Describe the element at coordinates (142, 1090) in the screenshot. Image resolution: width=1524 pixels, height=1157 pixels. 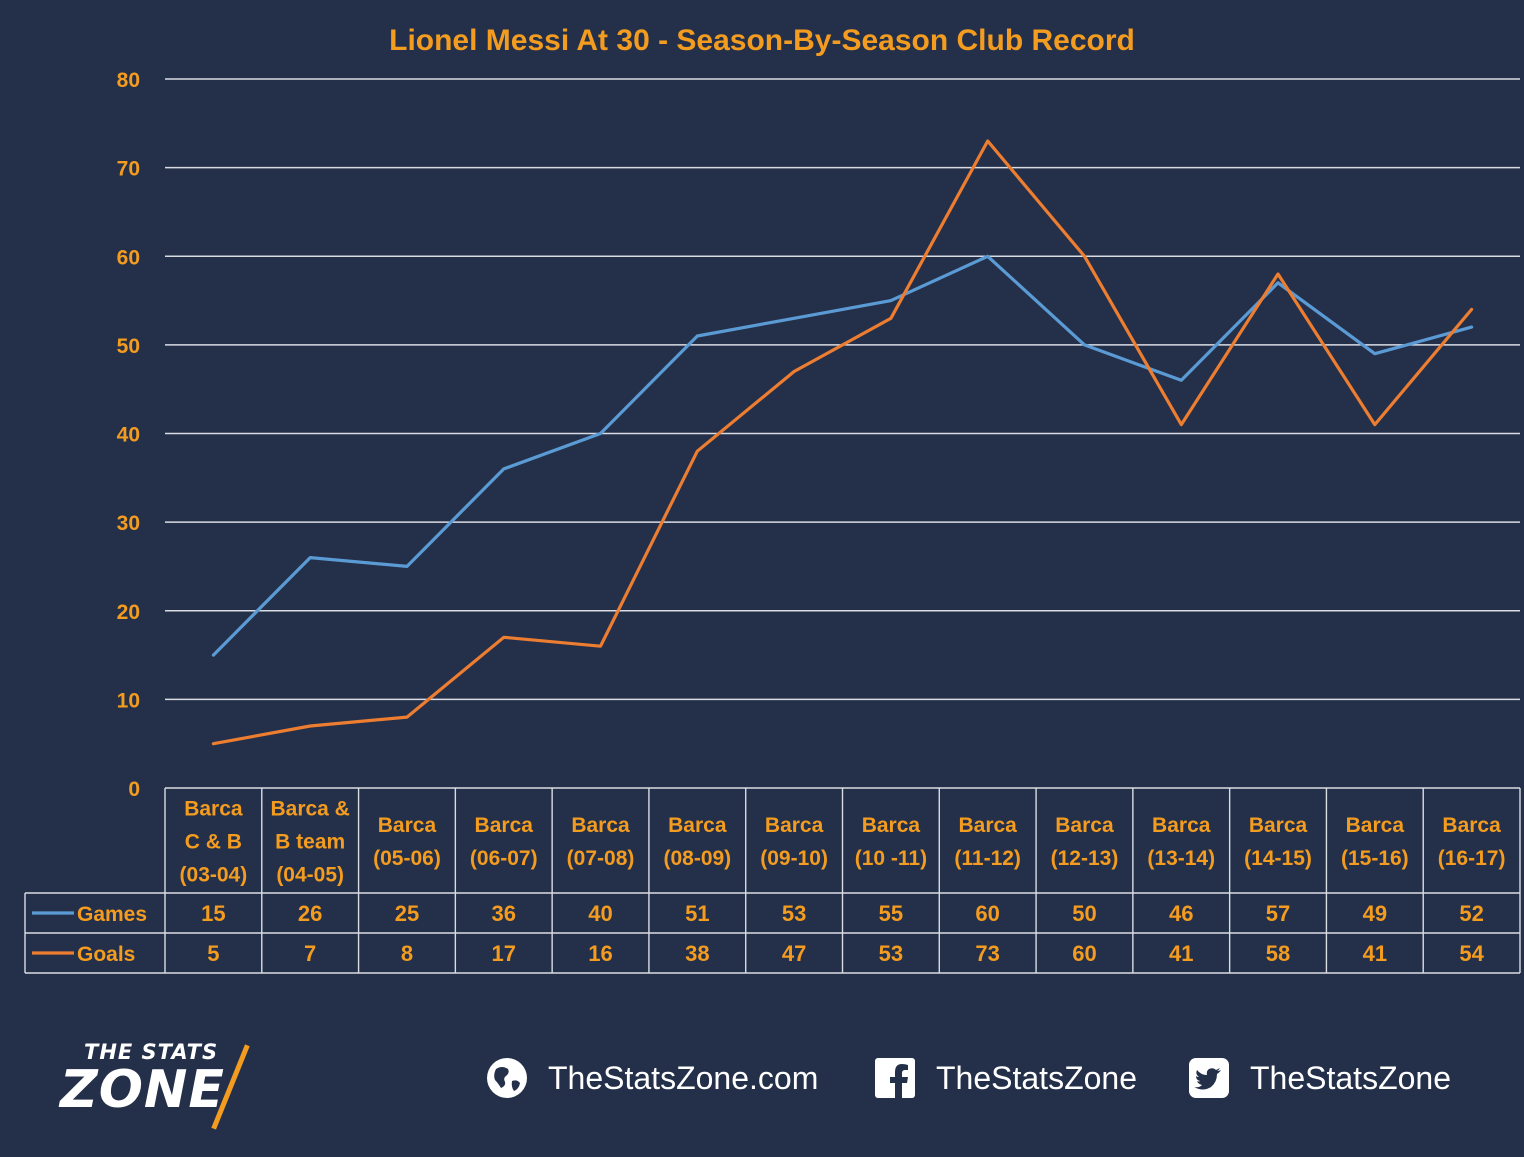
I see `logo-main-text: ZONE` at that location.